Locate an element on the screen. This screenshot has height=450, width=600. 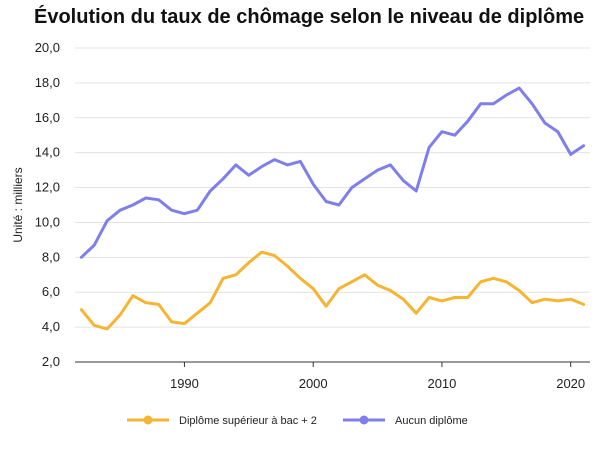
y-tick-label: 20,0 is located at coordinates (47, 47).